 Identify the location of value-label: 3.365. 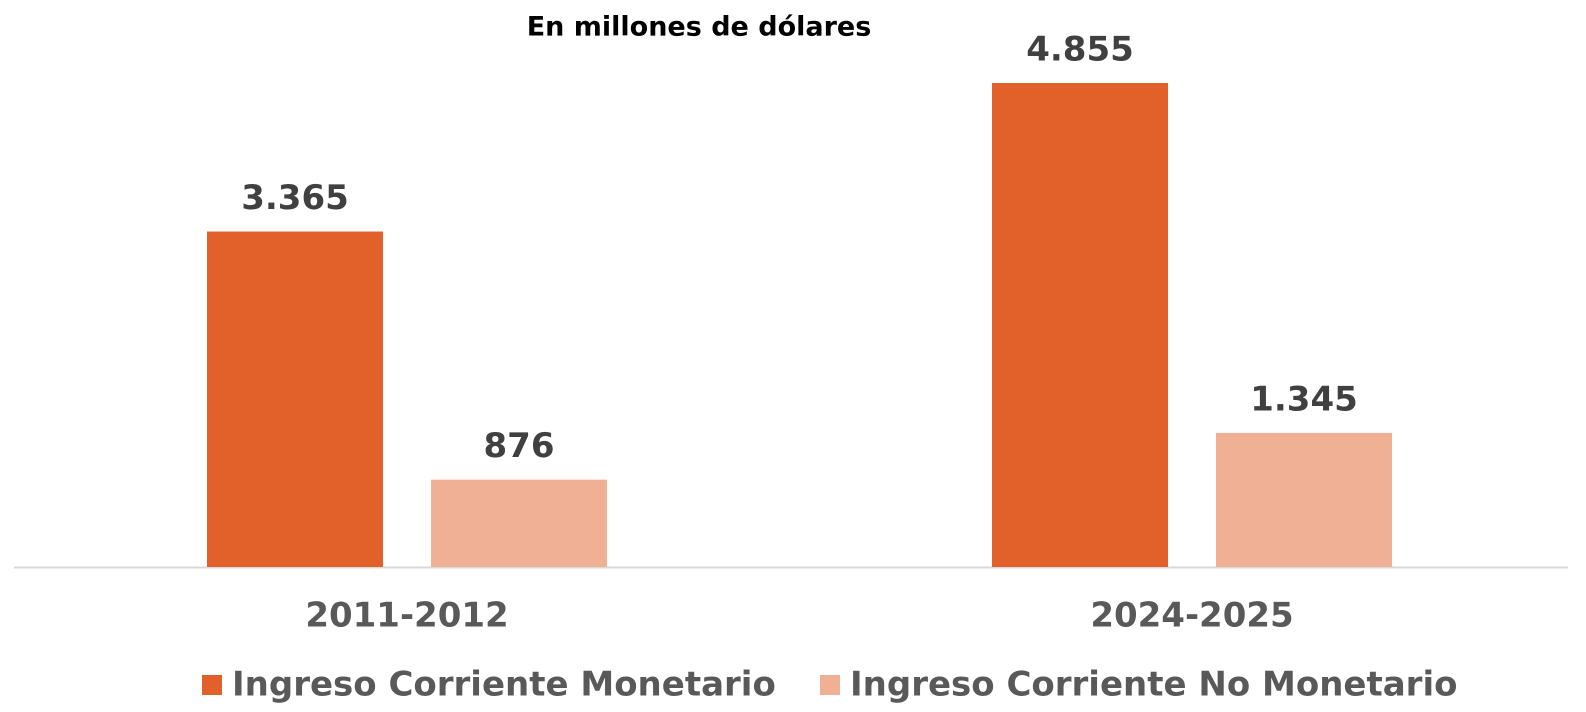
(295, 198).